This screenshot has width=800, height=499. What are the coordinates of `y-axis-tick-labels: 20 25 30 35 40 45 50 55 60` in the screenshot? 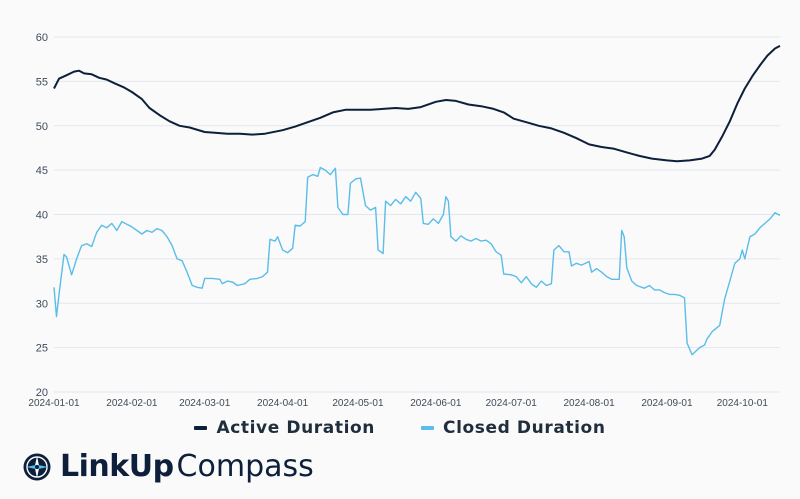 It's located at (42, 215).